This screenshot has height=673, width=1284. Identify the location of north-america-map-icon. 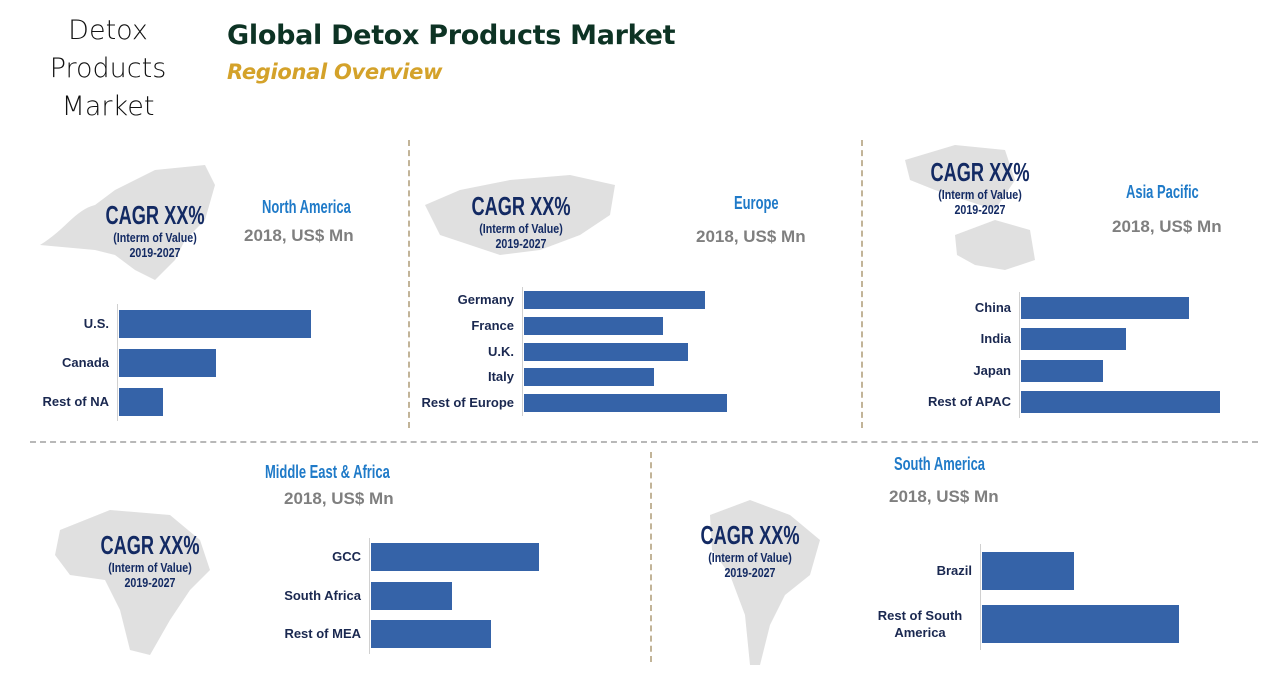
(127, 222).